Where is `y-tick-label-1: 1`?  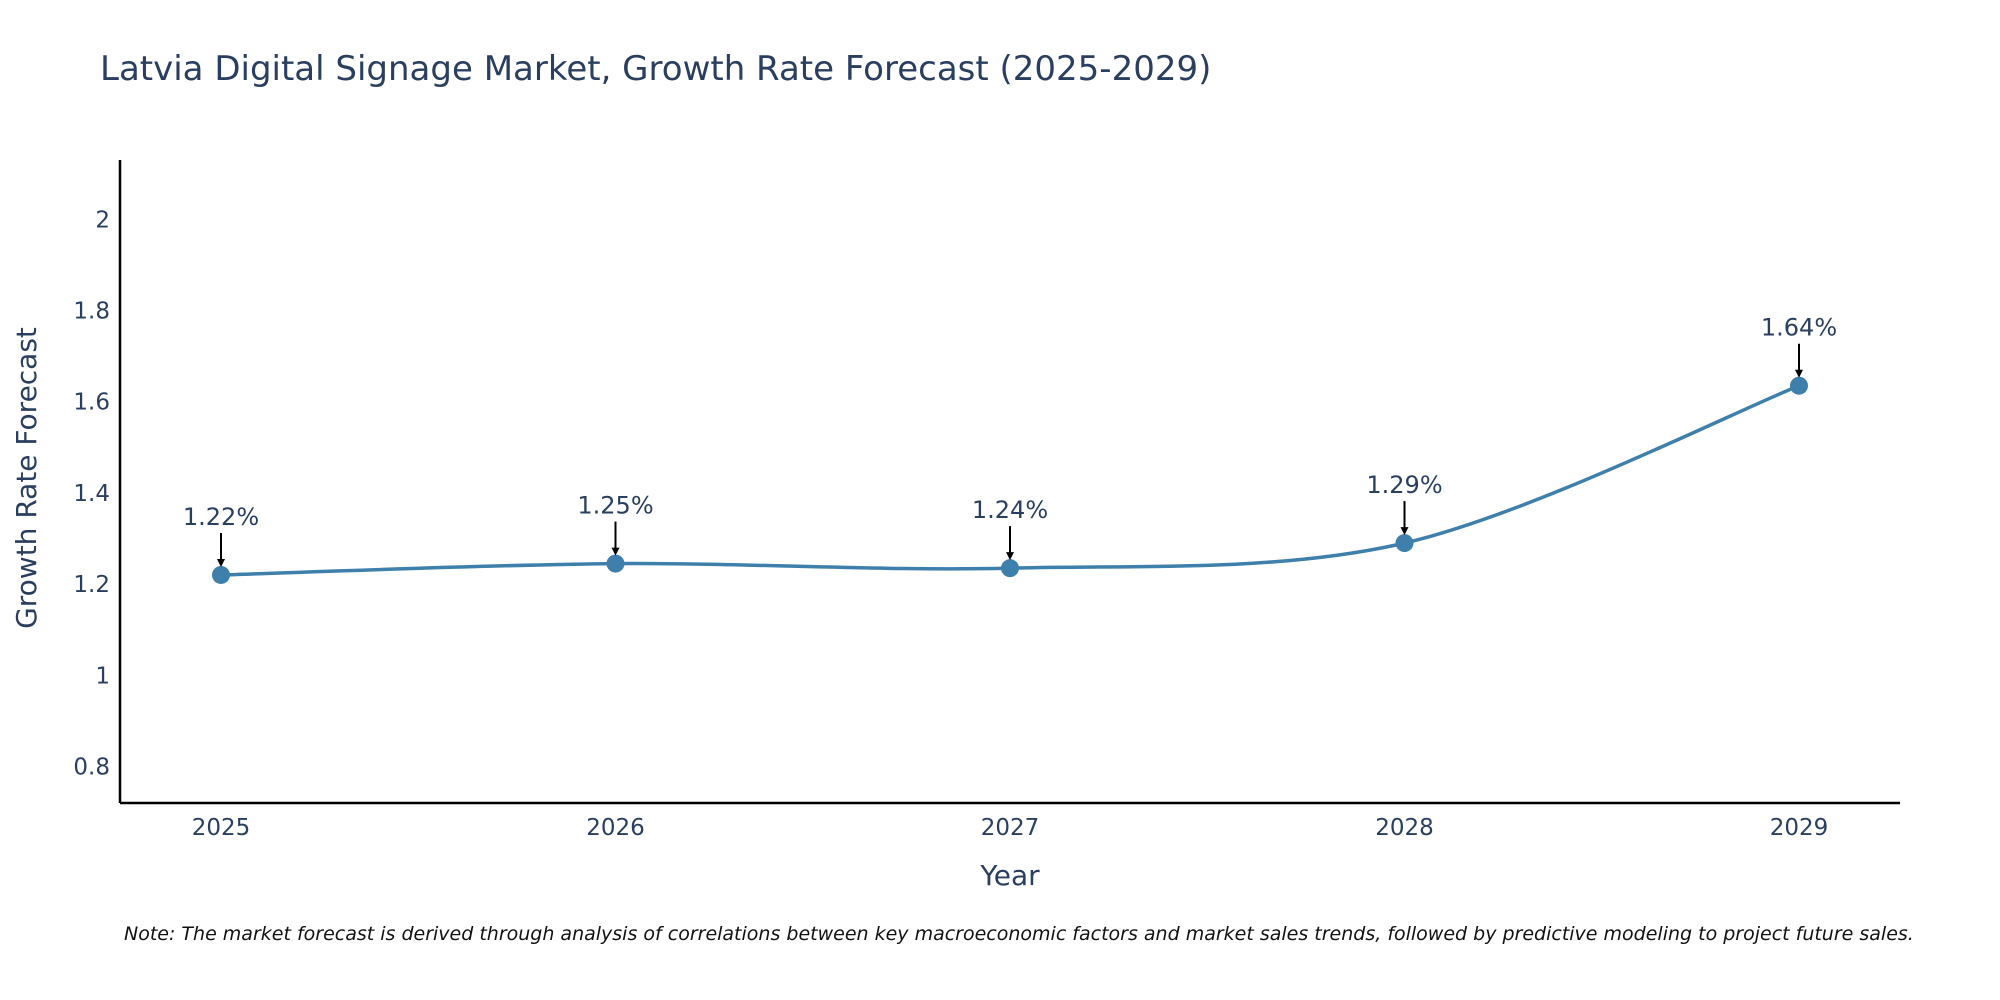
y-tick-label-1: 1 is located at coordinates (102, 676).